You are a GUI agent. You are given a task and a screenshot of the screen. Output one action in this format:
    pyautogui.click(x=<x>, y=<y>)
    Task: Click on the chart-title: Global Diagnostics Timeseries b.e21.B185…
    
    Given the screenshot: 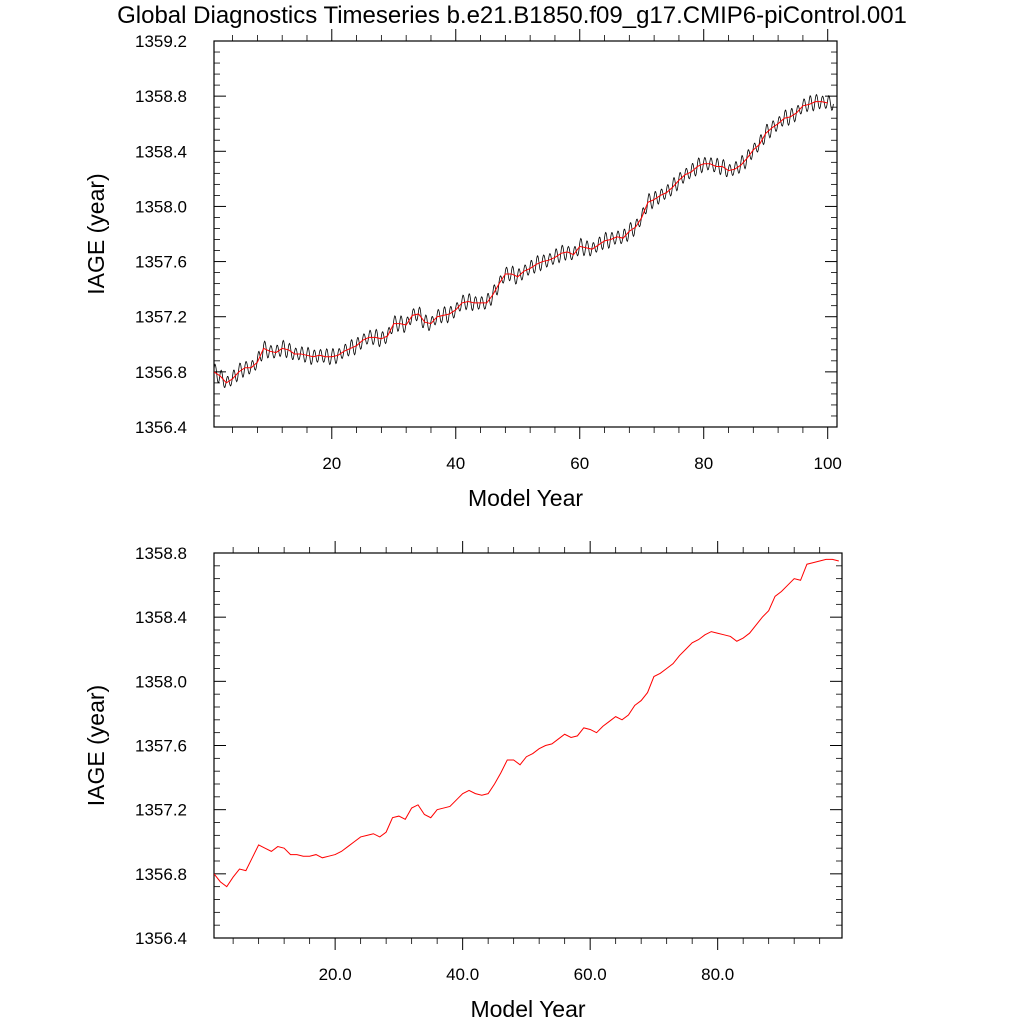 What is the action you would take?
    pyautogui.click(x=512, y=15)
    